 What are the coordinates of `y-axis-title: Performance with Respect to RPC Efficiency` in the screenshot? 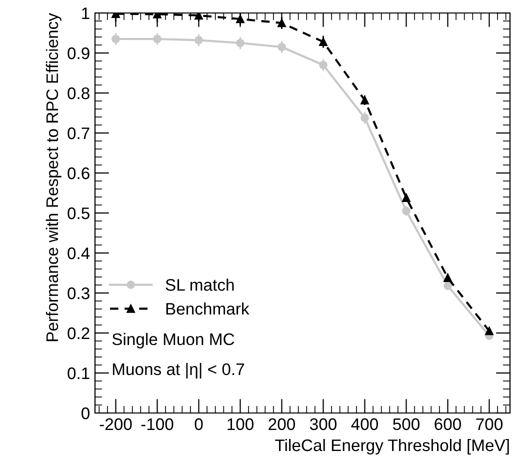 It's located at (54, 177).